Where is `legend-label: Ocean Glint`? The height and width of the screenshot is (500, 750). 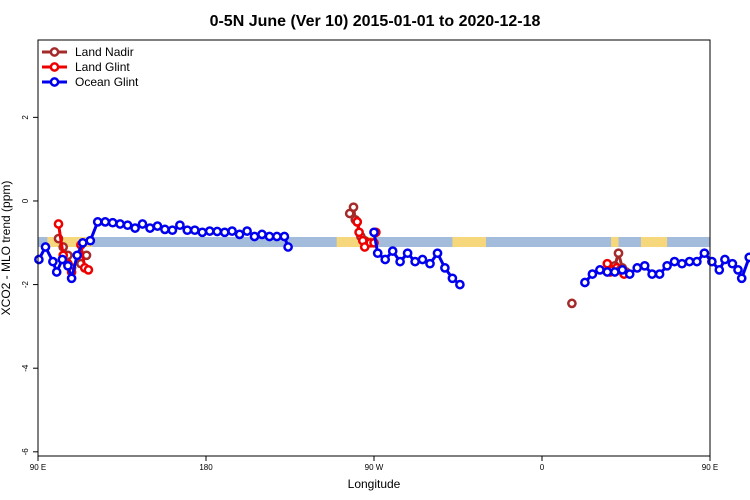 legend-label: Ocean Glint is located at coordinates (107, 82).